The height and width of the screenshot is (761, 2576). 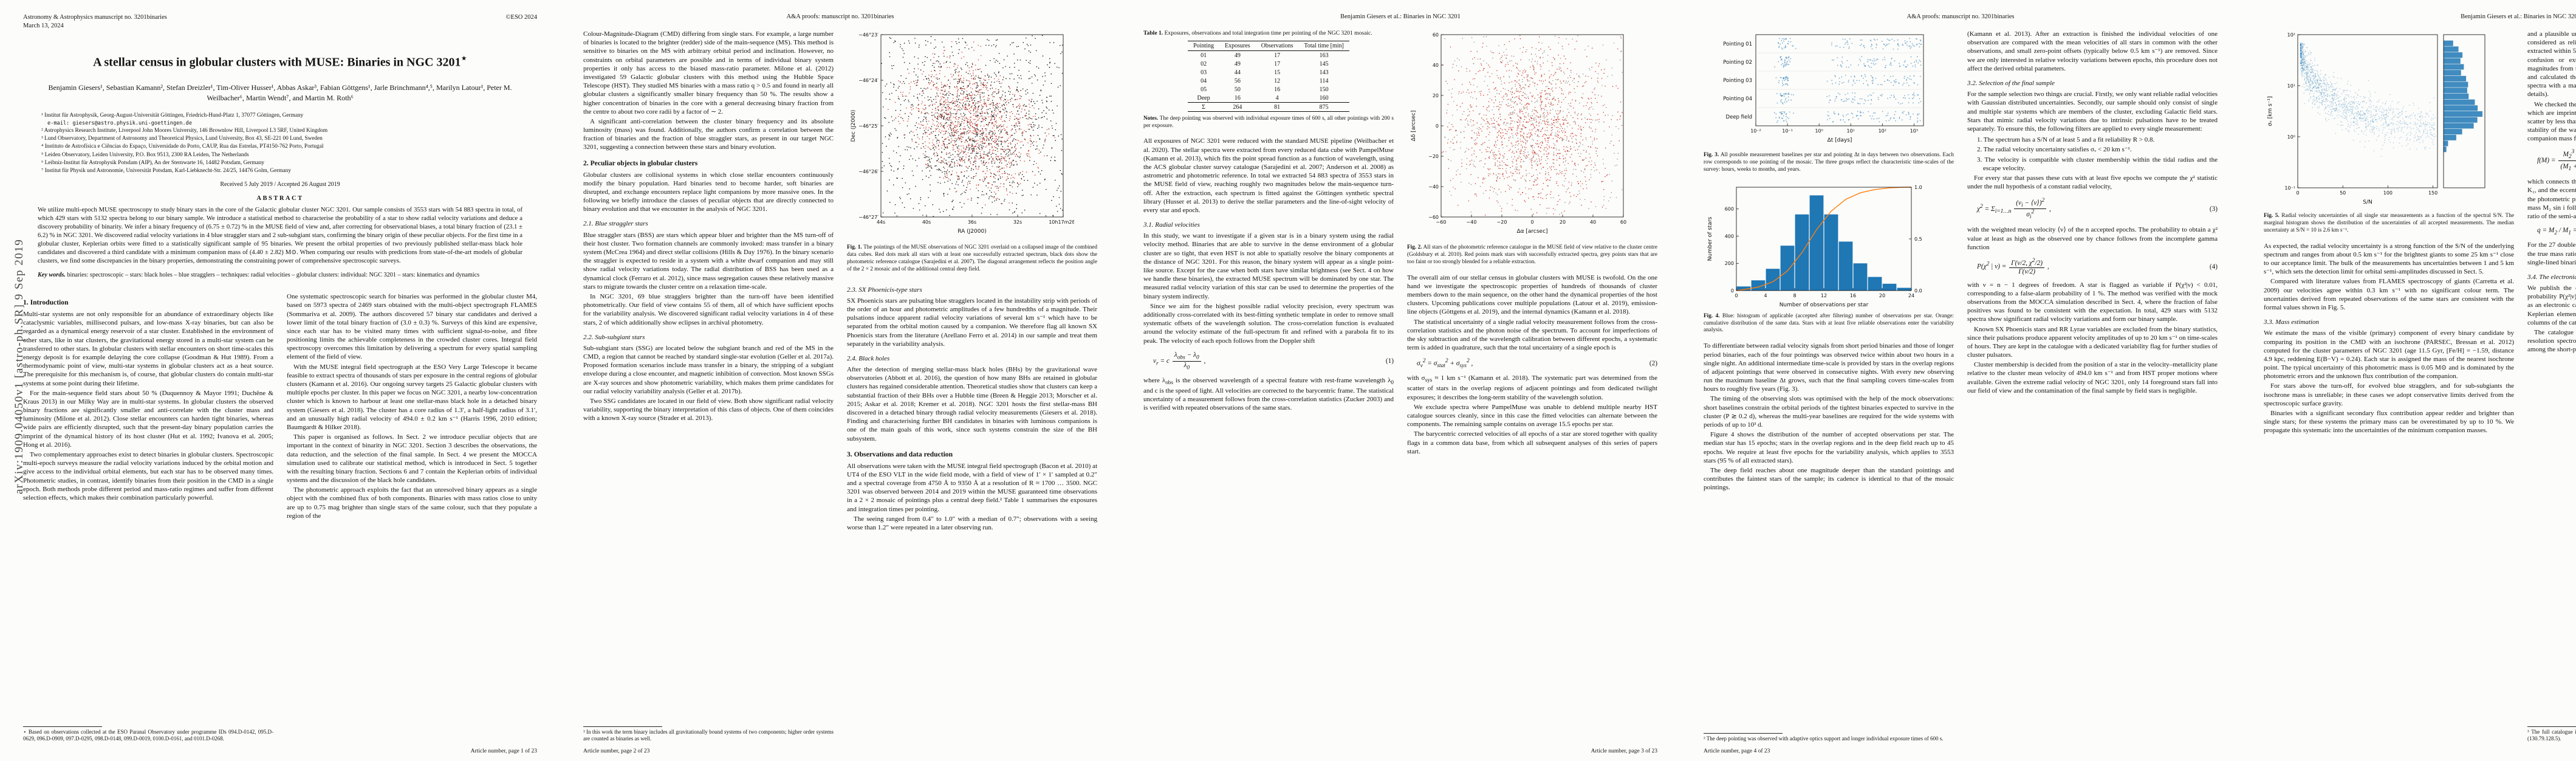 I want to click on table-cell: 49, so click(x=1237, y=55).